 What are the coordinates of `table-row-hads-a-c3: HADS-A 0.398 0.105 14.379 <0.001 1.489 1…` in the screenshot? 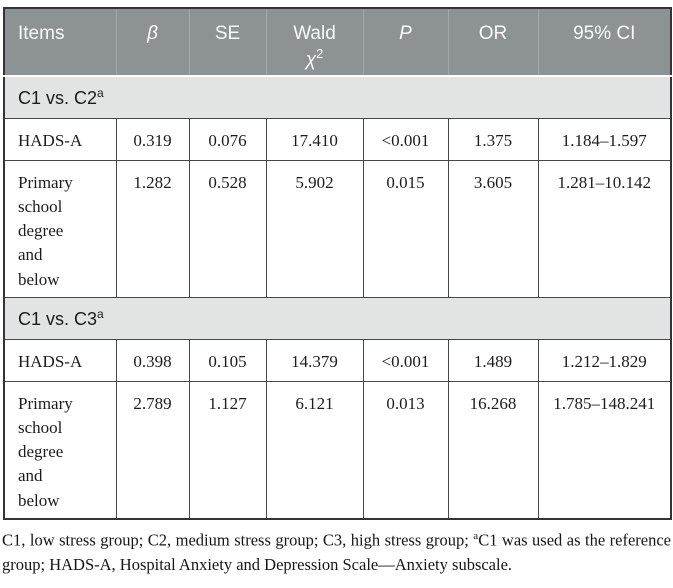 It's located at (337, 360).